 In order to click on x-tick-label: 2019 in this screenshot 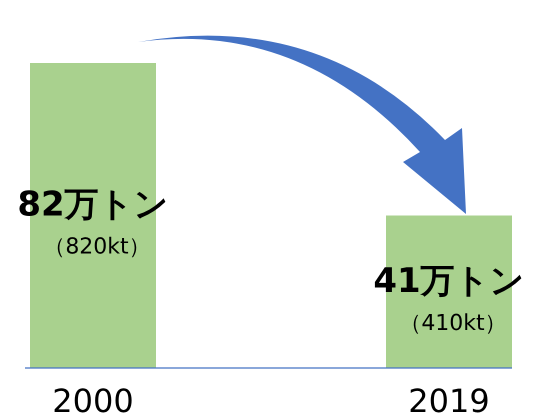, I will do `click(449, 400)`.